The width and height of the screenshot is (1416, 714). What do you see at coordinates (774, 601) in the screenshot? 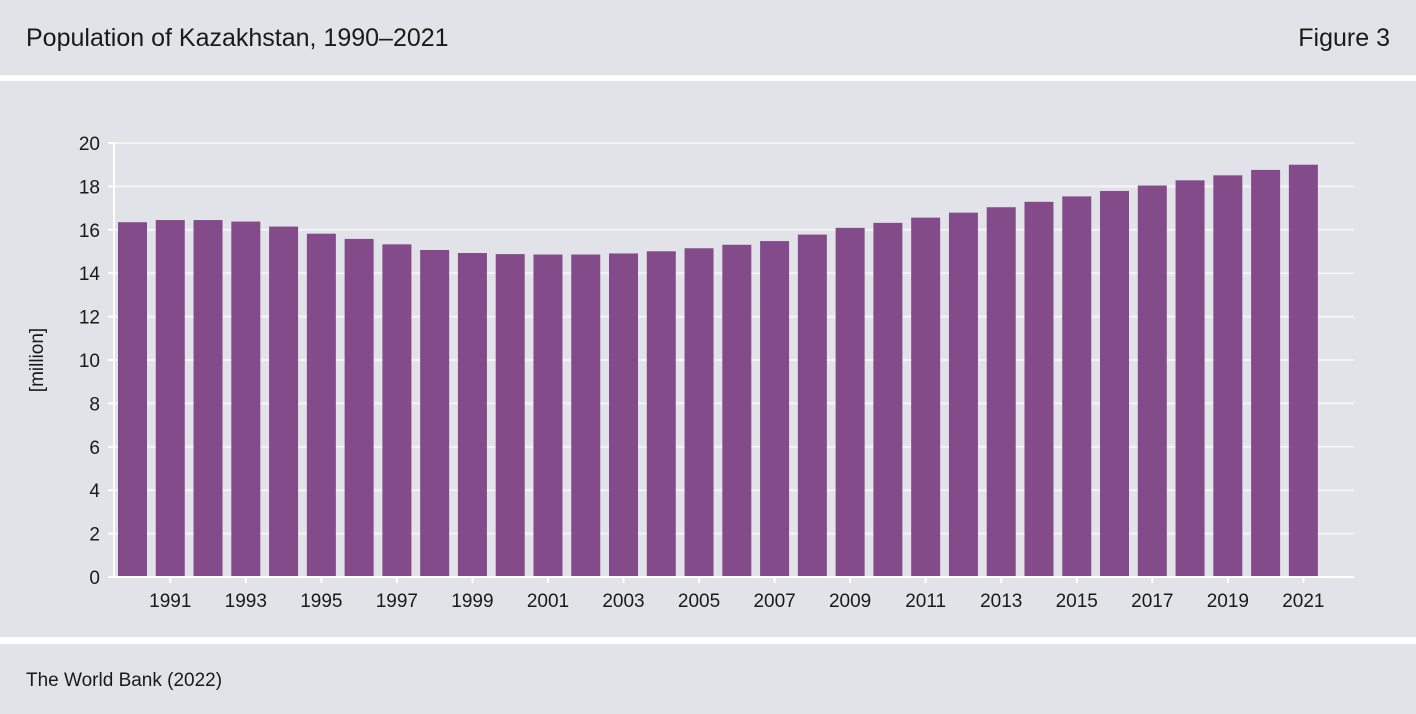
I see `x-tick-label: 2007` at bounding box center [774, 601].